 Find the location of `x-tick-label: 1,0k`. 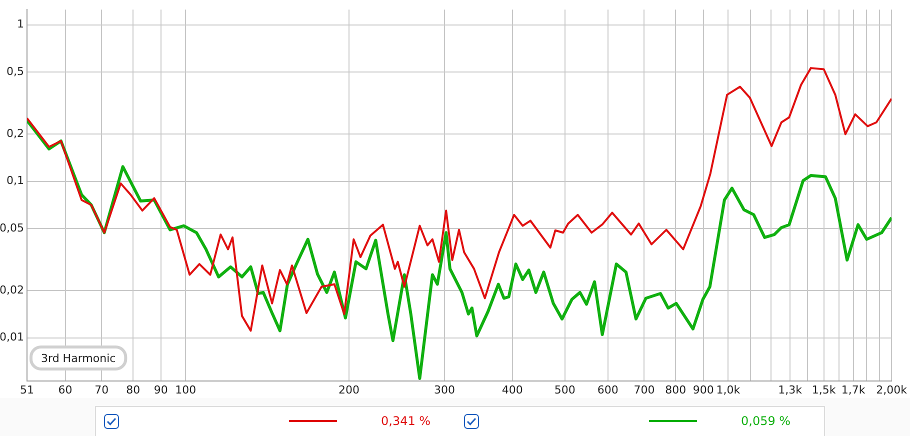

x-tick-label: 1,0k is located at coordinates (728, 389).